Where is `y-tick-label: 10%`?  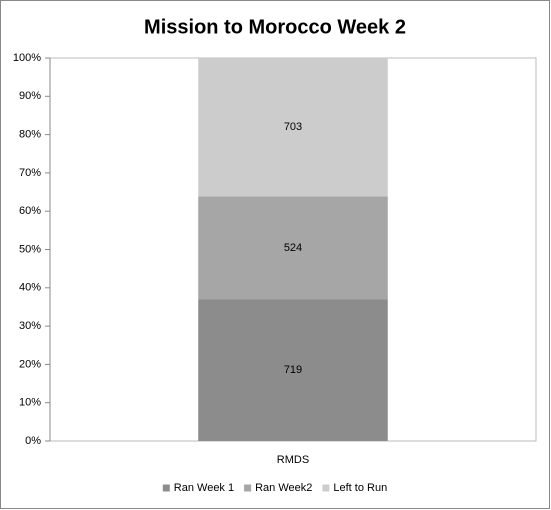 y-tick-label: 10% is located at coordinates (30, 403).